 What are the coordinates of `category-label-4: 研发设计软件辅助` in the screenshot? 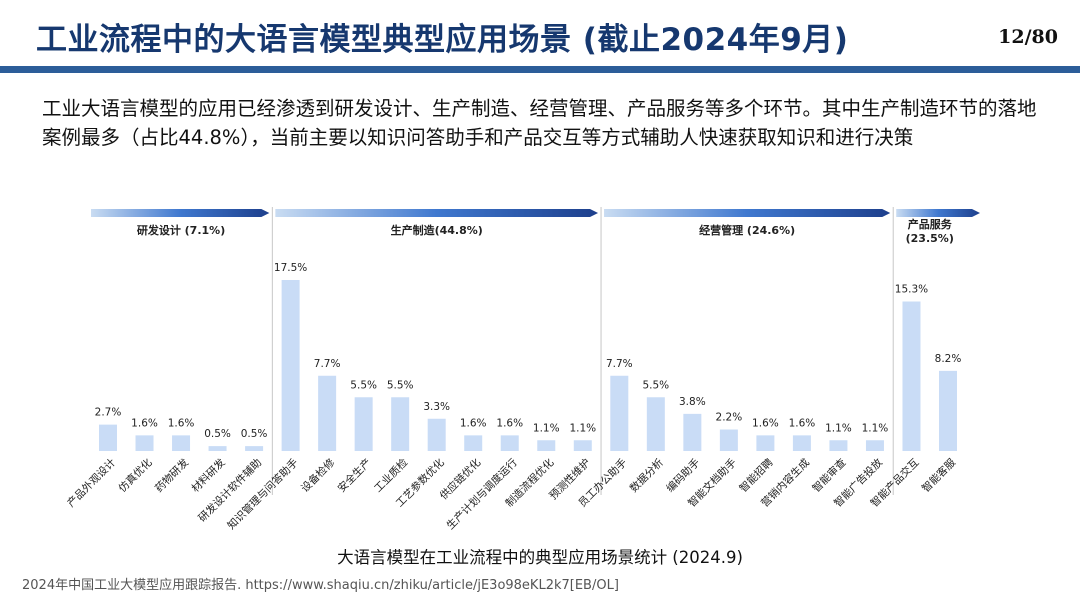 It's located at (230, 490).